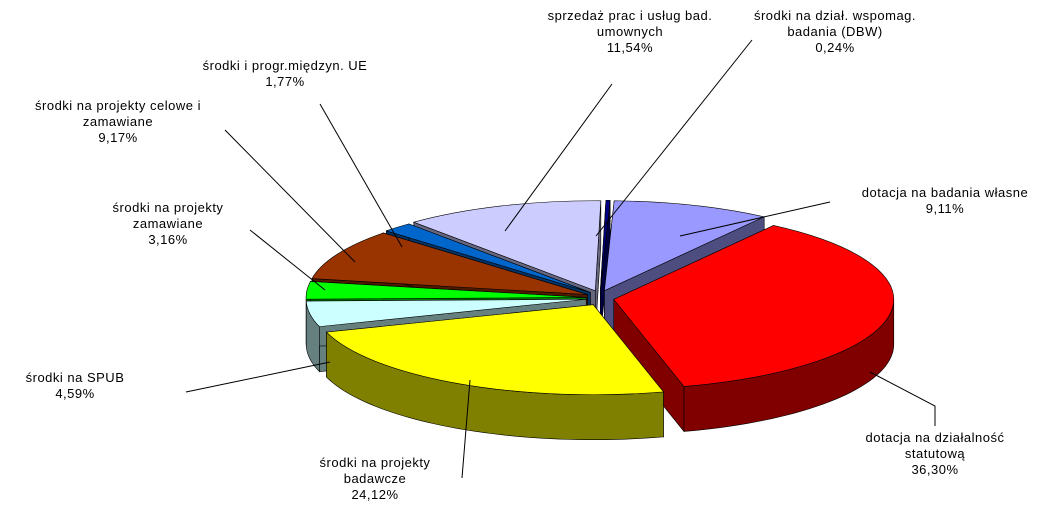  What do you see at coordinates (75, 393) in the screenshot?
I see `value-label: 4,59%` at bounding box center [75, 393].